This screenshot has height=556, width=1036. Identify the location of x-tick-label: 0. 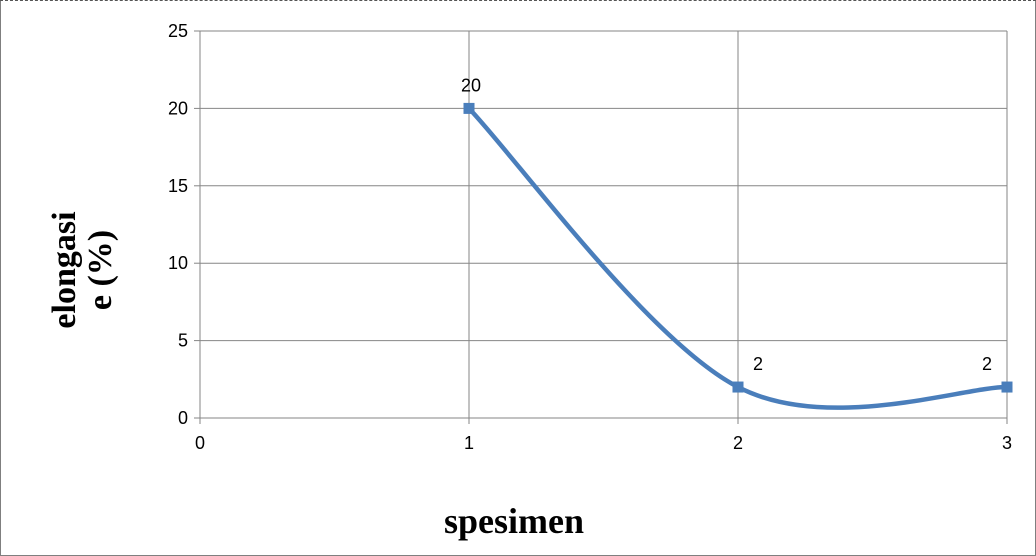
(200, 443).